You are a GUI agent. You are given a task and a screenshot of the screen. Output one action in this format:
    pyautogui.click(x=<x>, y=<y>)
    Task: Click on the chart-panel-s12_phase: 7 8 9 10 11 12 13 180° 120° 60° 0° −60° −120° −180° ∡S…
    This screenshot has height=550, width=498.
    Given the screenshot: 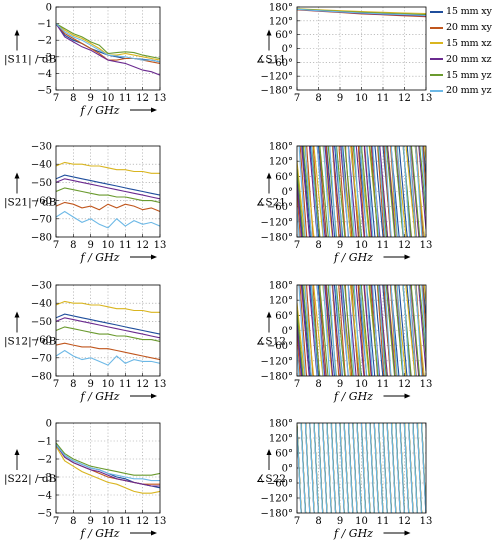 What is the action you would take?
    pyautogui.click(x=344, y=342)
    